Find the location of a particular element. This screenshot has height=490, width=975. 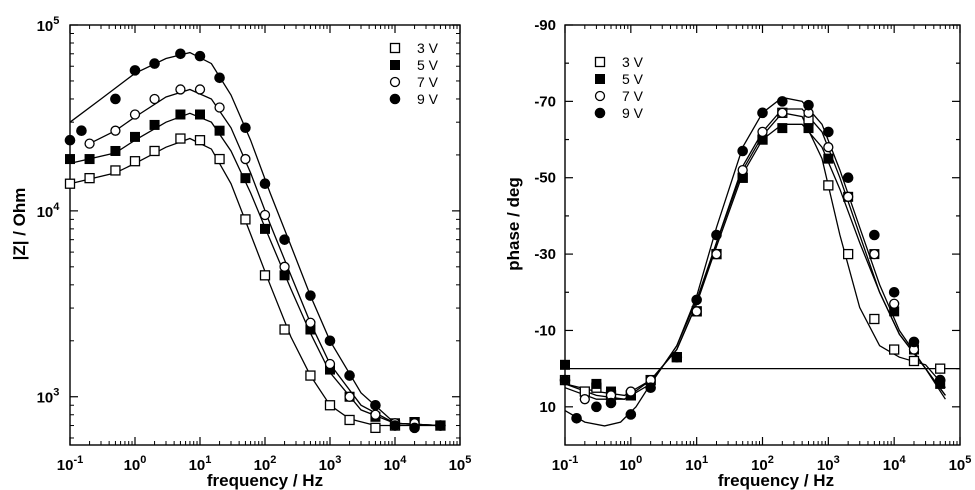

left-chart-ylabel: |Z| / Ohm is located at coordinates (19, 224).